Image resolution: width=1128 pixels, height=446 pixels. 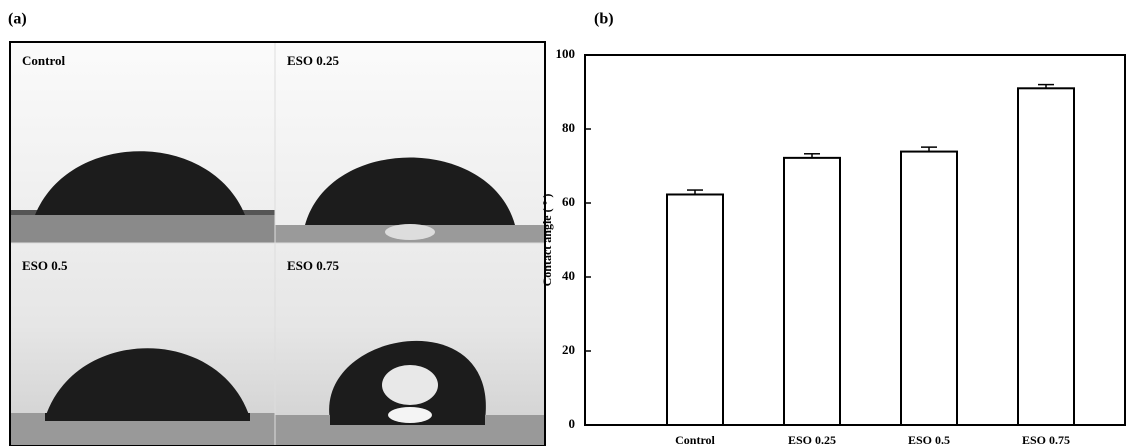 I want to click on y-tick-label: 100, so click(x=566, y=53).